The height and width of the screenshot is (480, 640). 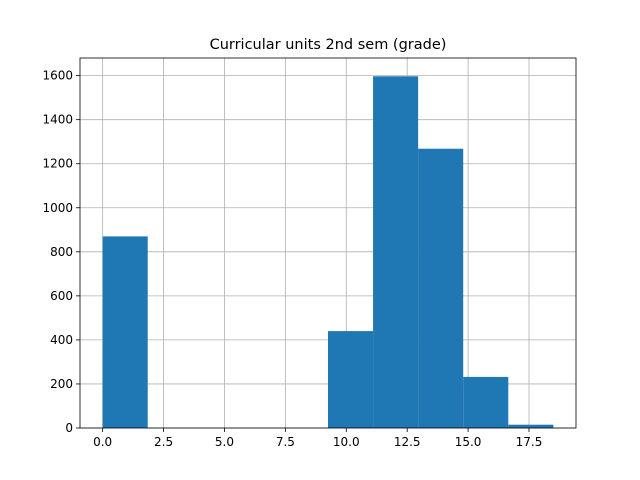 I want to click on x-tick-label-5: 12.5, so click(x=407, y=442).